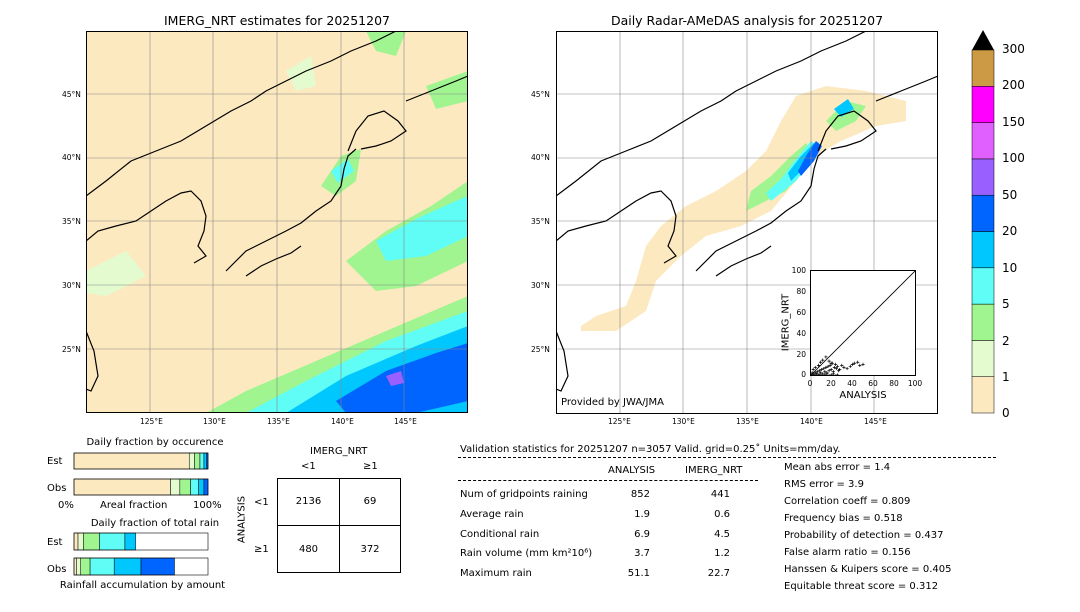  I want to click on stat-label: Num of gridpoints raining, so click(524, 494).